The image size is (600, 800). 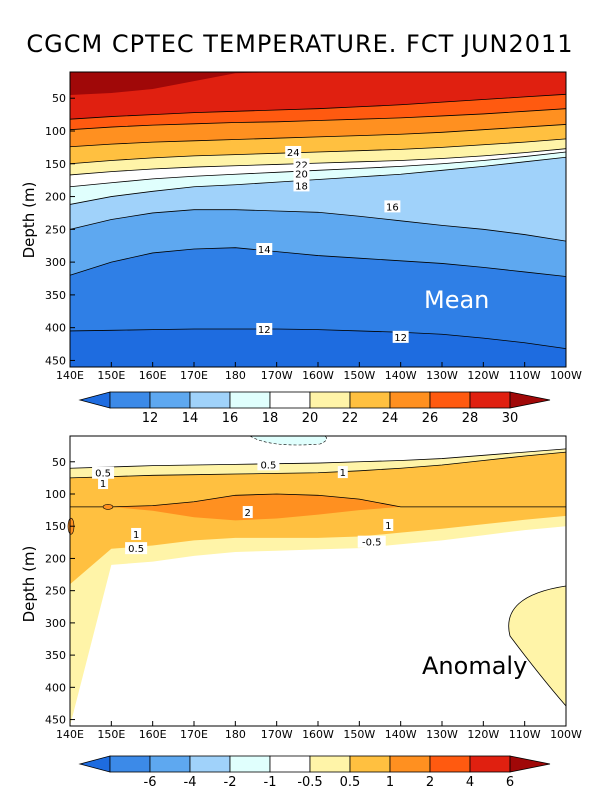 What do you see at coordinates (55, 623) in the screenshot?
I see `y-tick-label: 300` at bounding box center [55, 623].